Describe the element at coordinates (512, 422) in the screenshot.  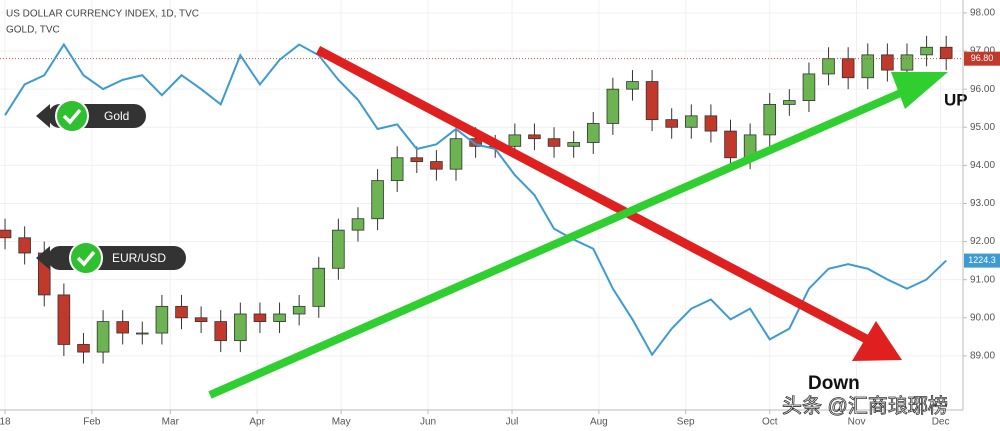
I see `x-tick-label: Jul` at that location.